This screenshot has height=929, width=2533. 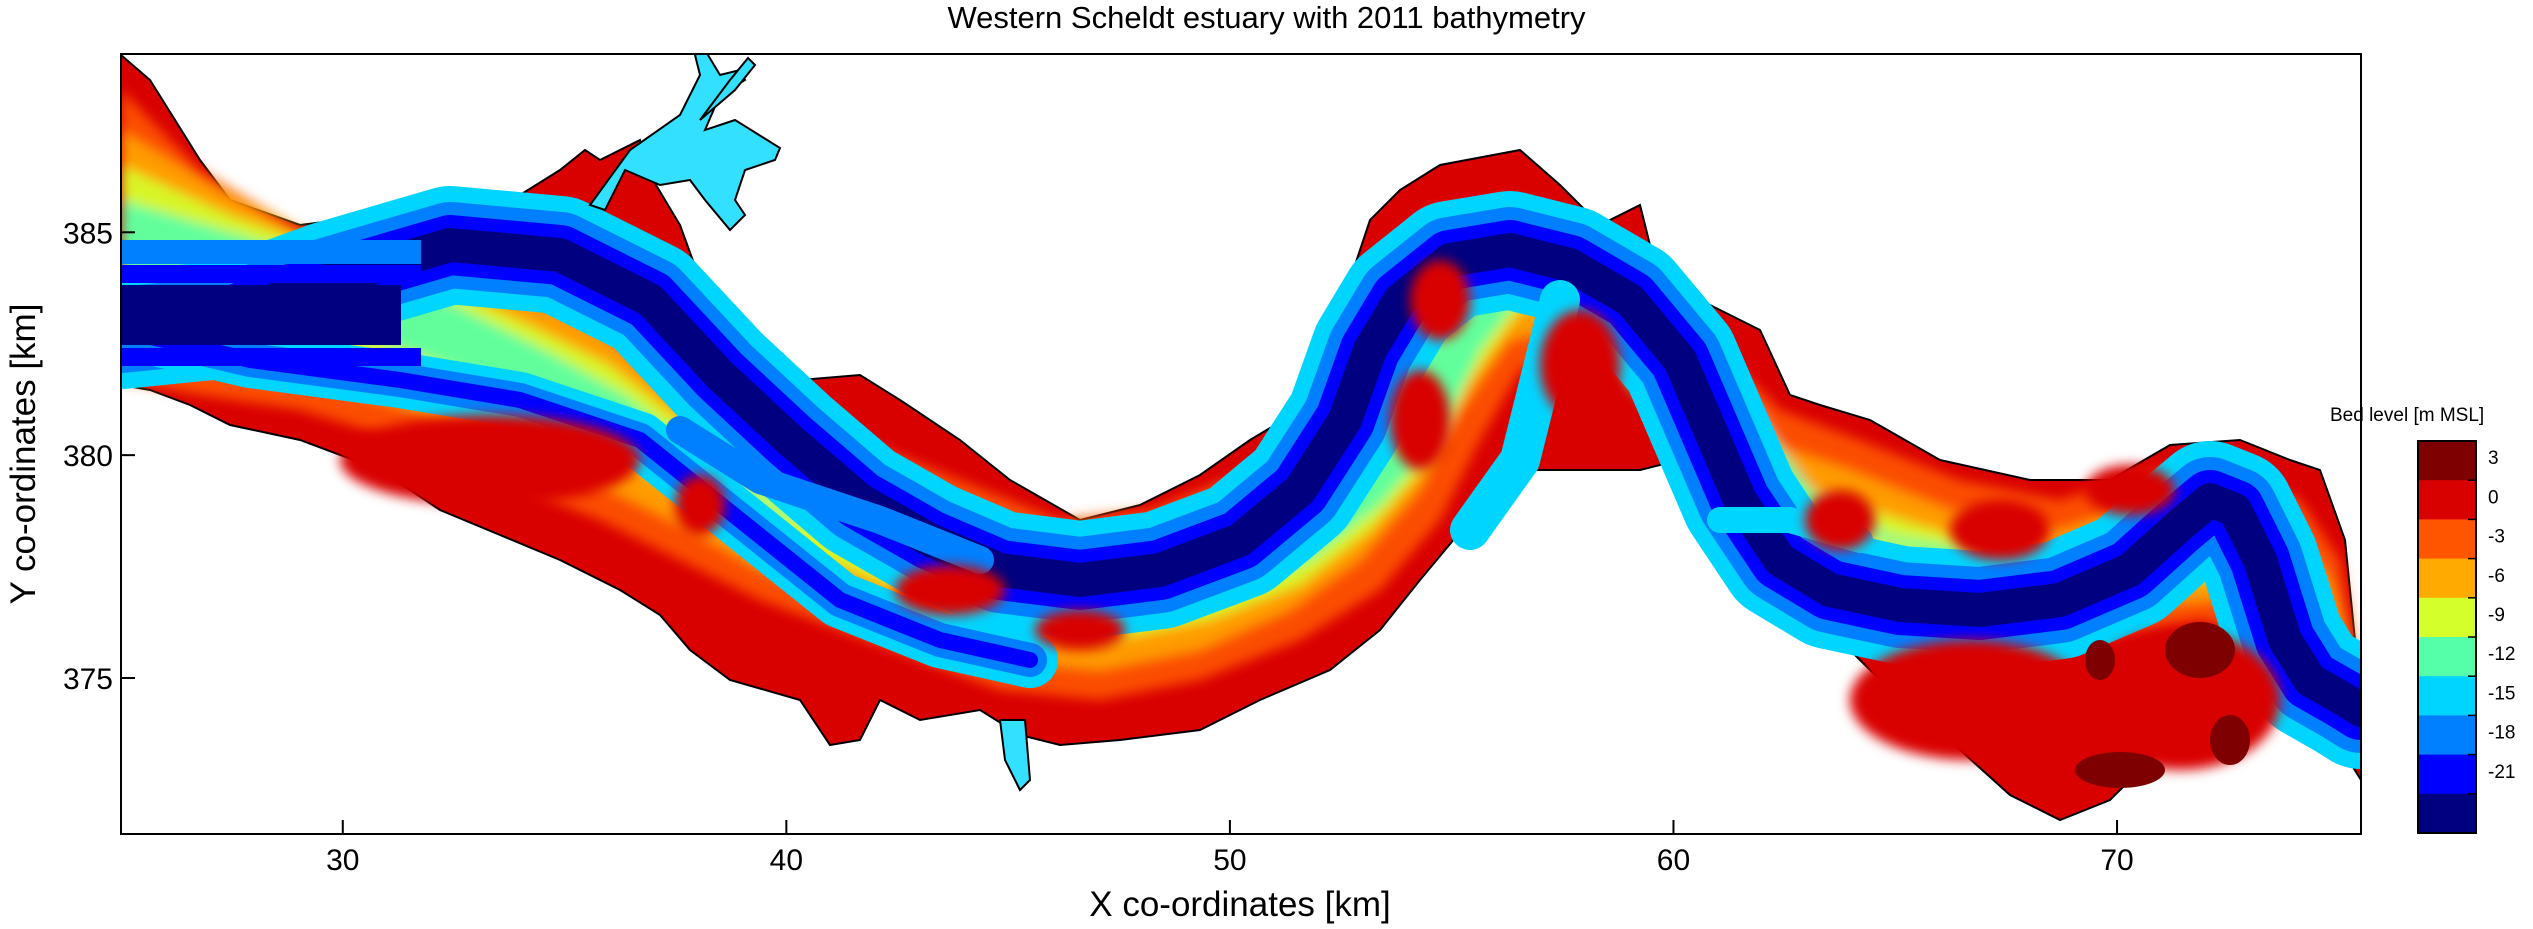 I want to click on x-tick-label: 50, so click(x=1229, y=860).